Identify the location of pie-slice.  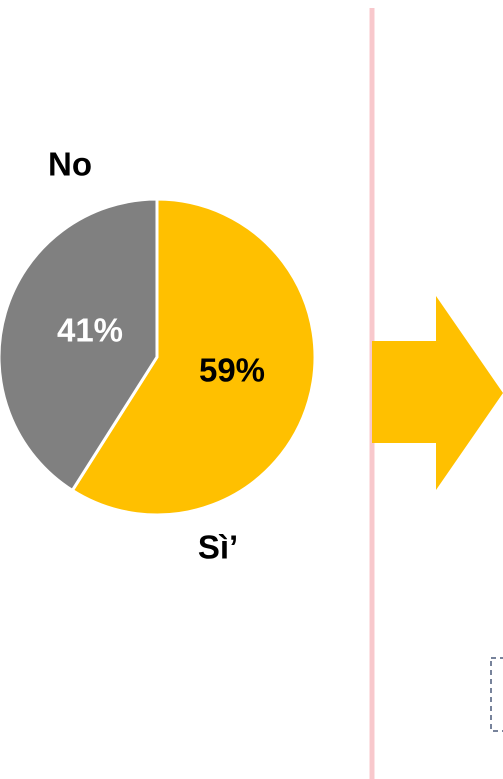
(79, 345).